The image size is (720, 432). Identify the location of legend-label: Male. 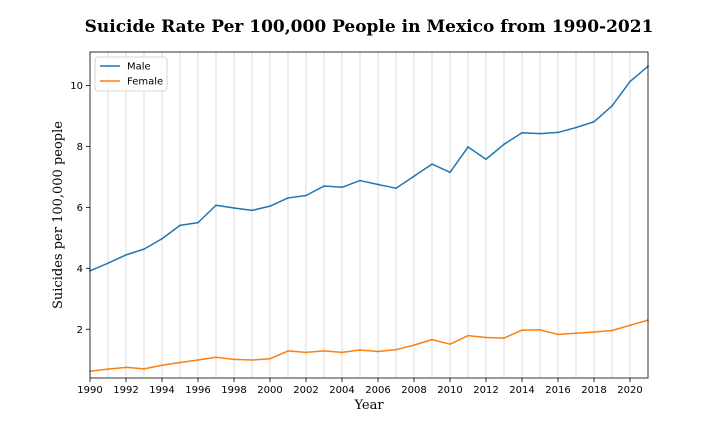
(139, 67).